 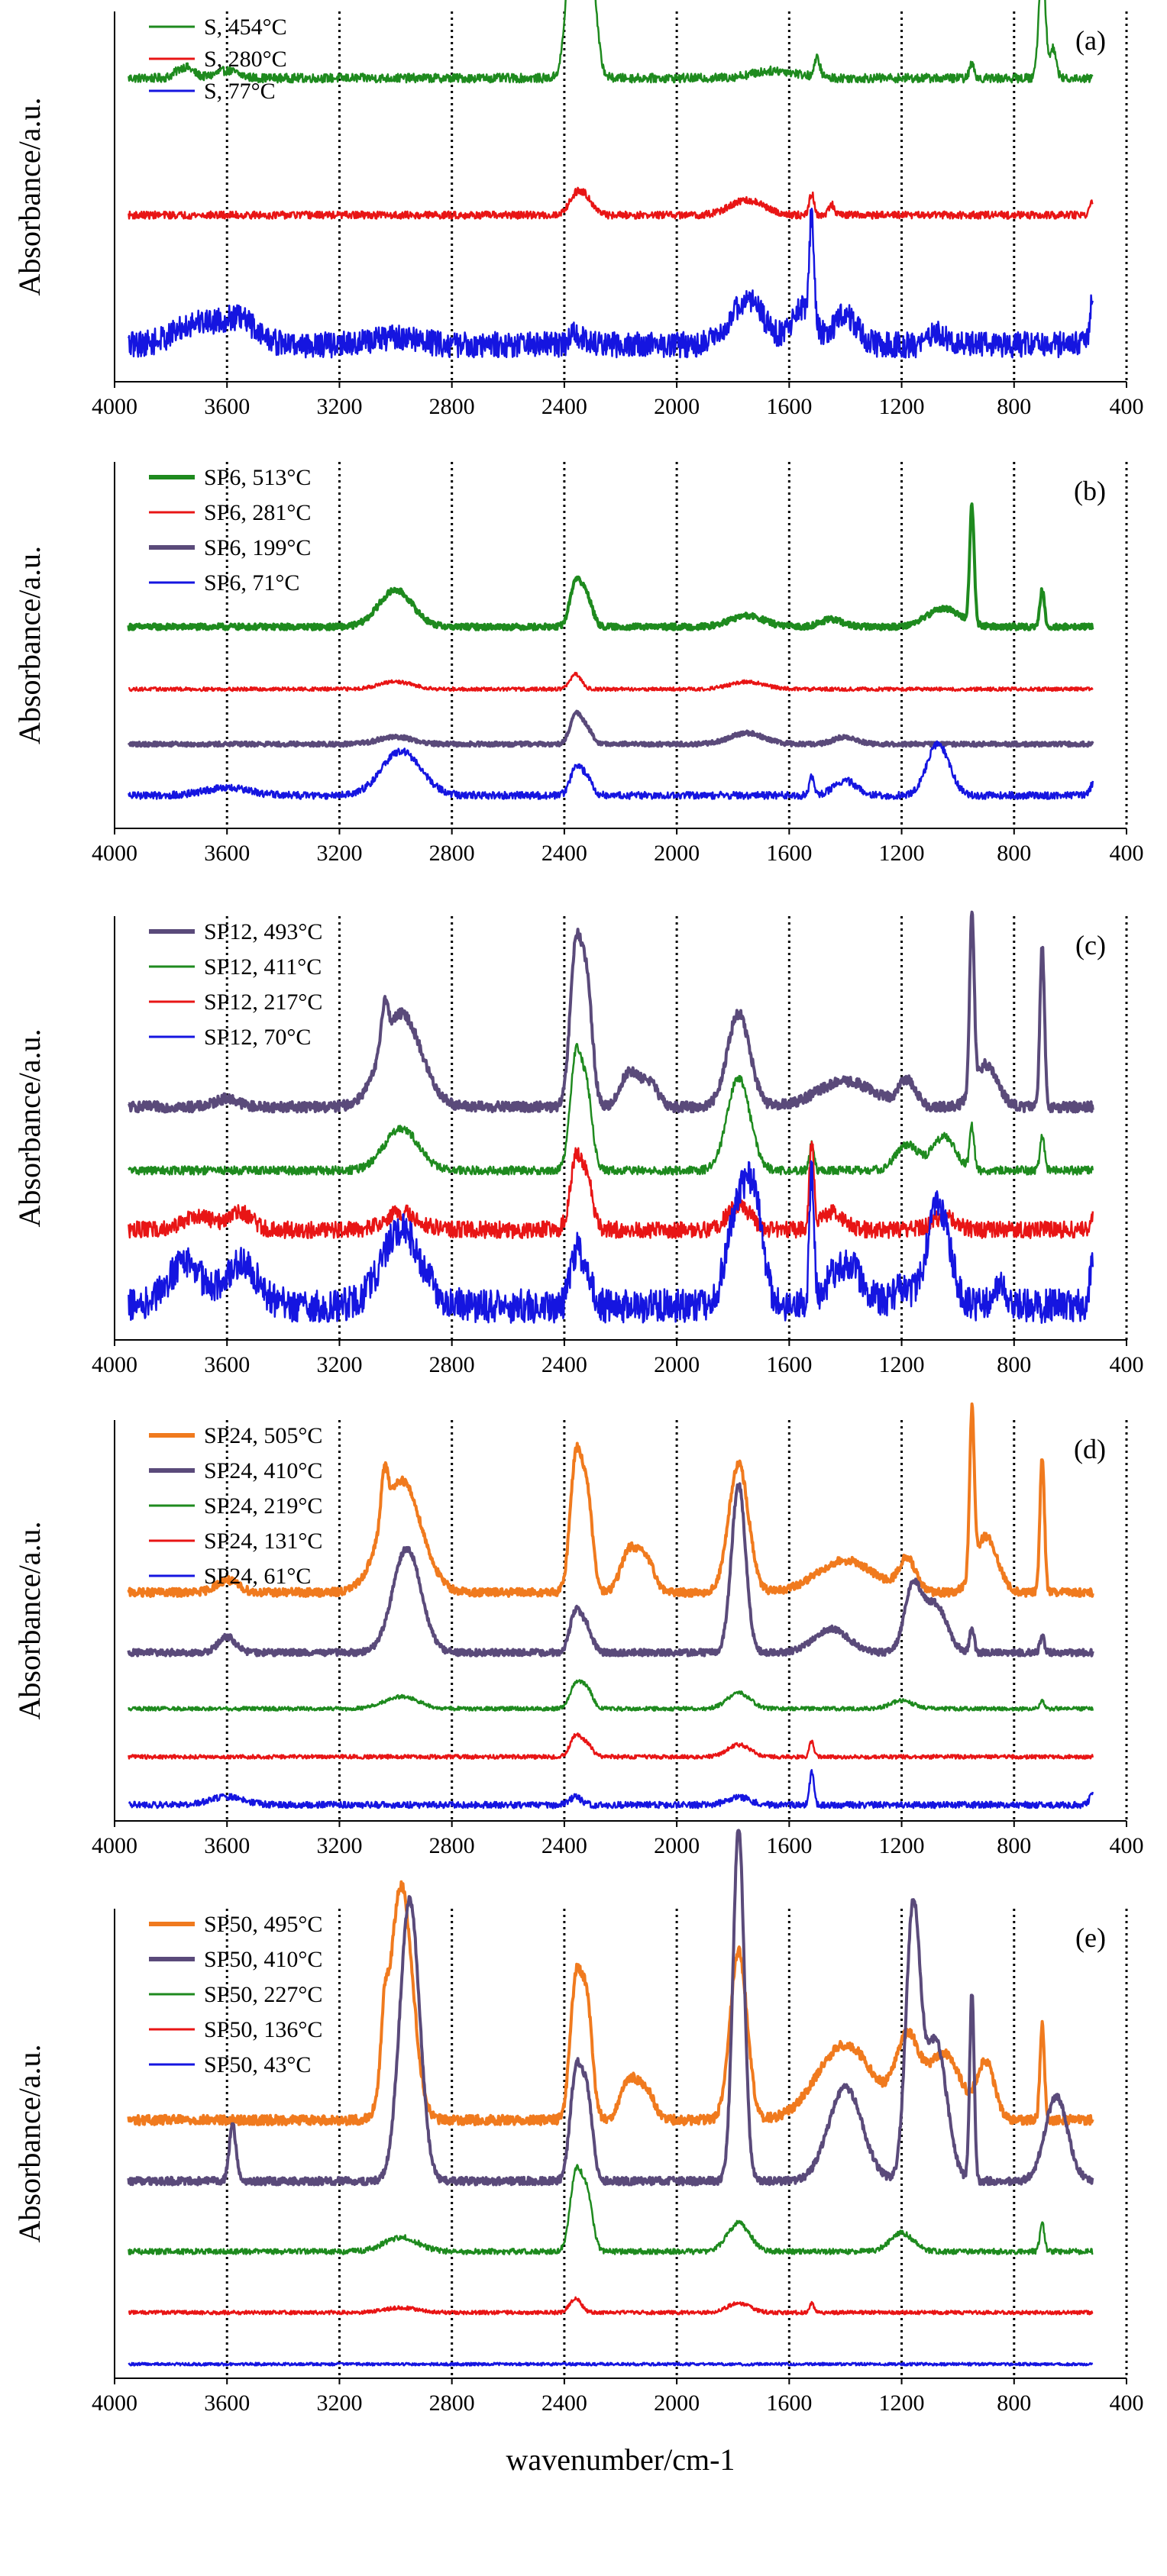 I want to click on legend-entry: SP12, 411°C, so click(x=263, y=967).